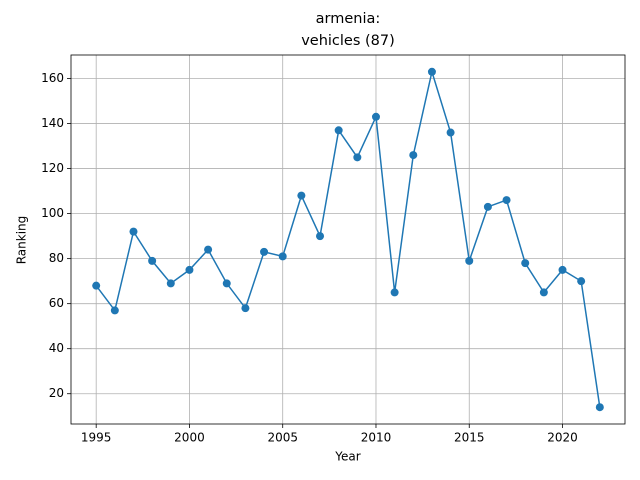 The height and width of the screenshot is (480, 640). Describe the element at coordinates (189, 438) in the screenshot. I see `x-tick-label: 2000` at that location.